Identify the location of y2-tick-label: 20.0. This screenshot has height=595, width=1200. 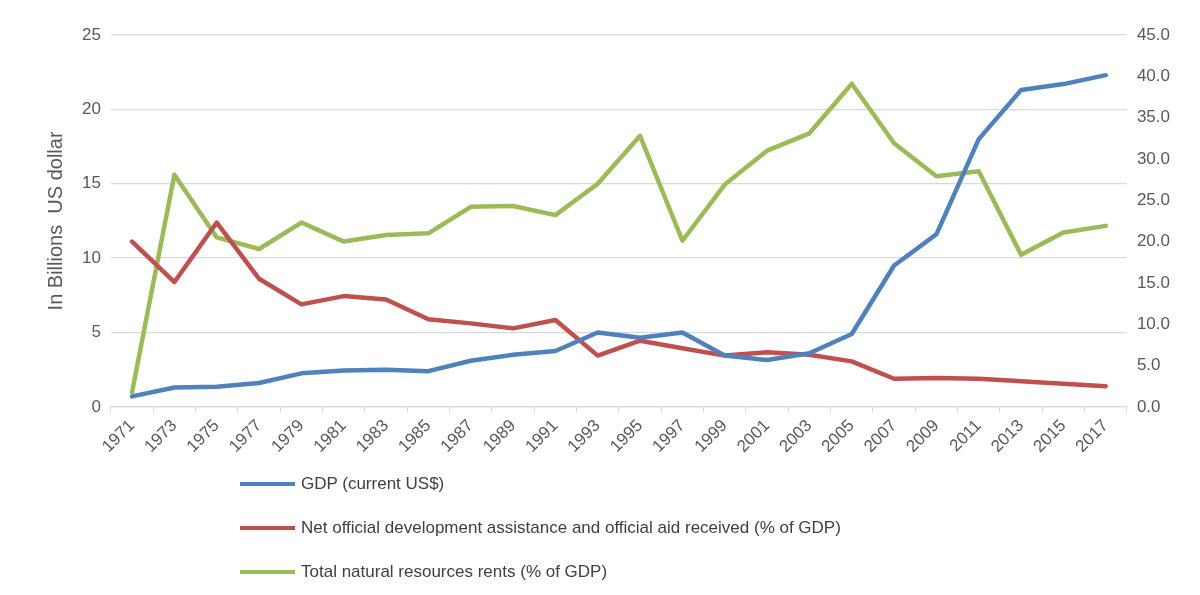
(1153, 241).